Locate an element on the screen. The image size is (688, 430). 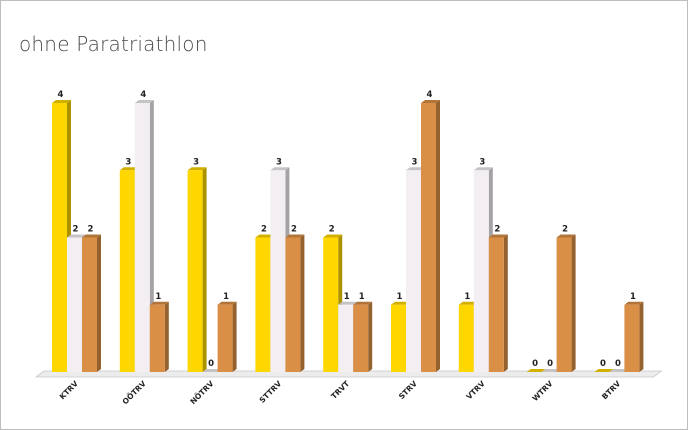
x-tick-btrv: BTRV is located at coordinates (611, 390).